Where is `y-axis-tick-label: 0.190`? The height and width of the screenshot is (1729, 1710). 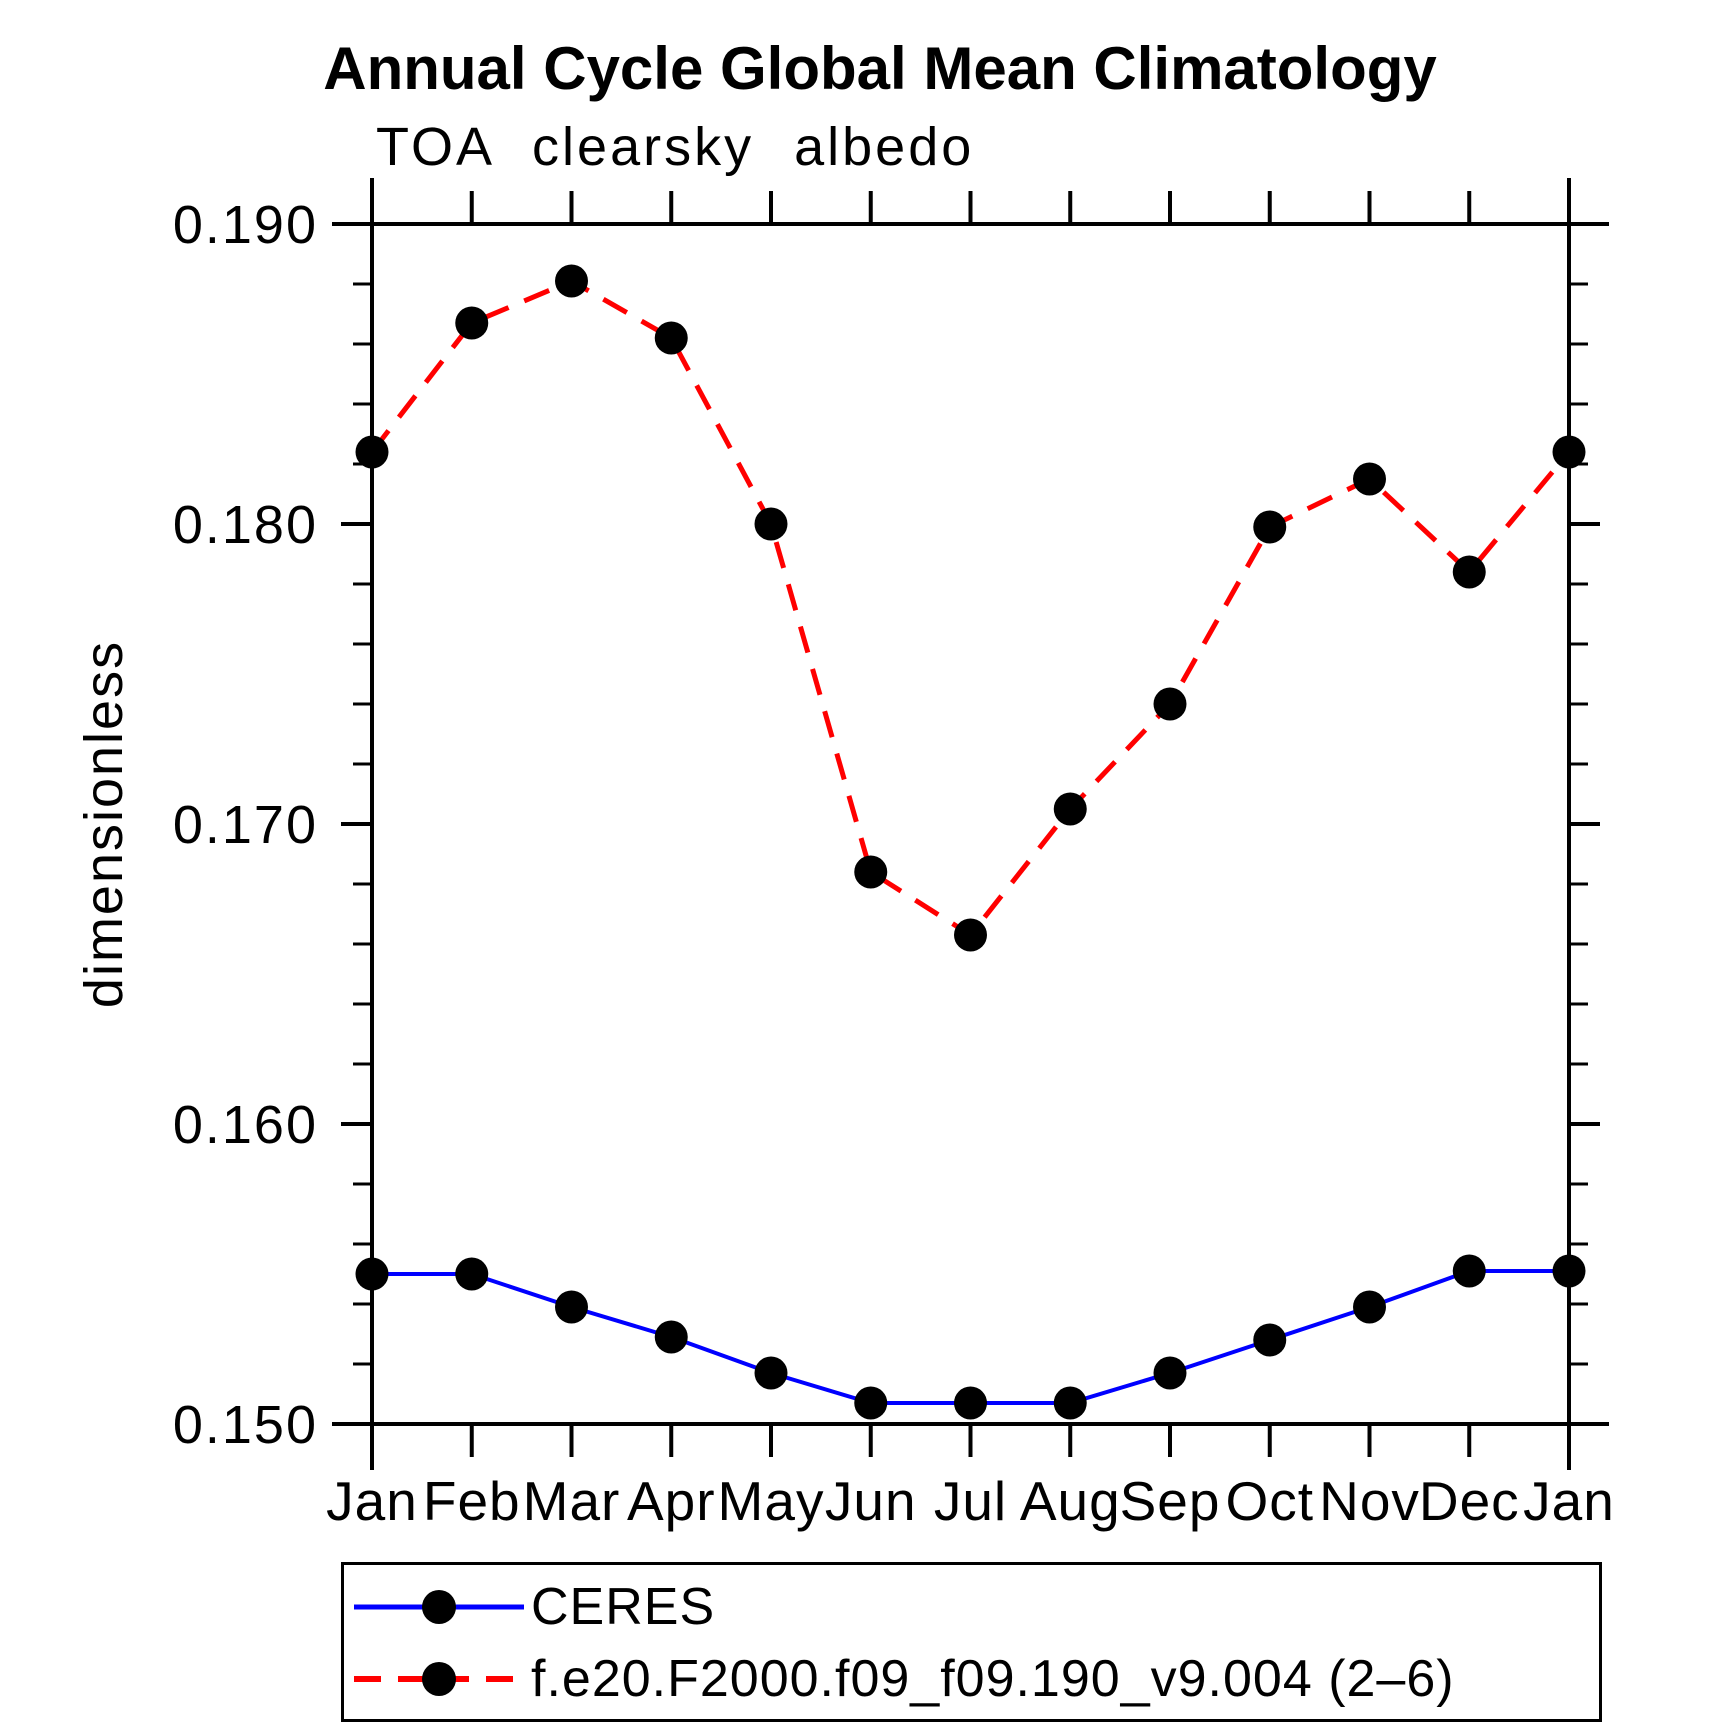
y-axis-tick-label: 0.190 is located at coordinates (245, 225).